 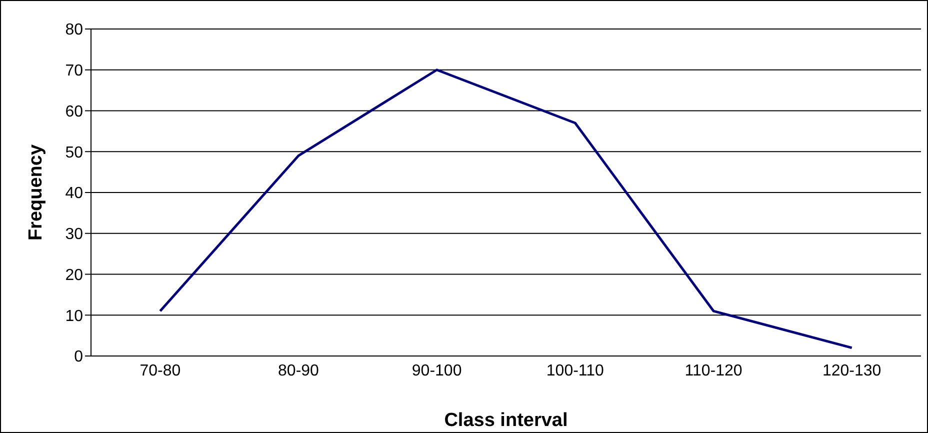 I want to click on x-tick-label: 100-110, so click(x=575, y=371).